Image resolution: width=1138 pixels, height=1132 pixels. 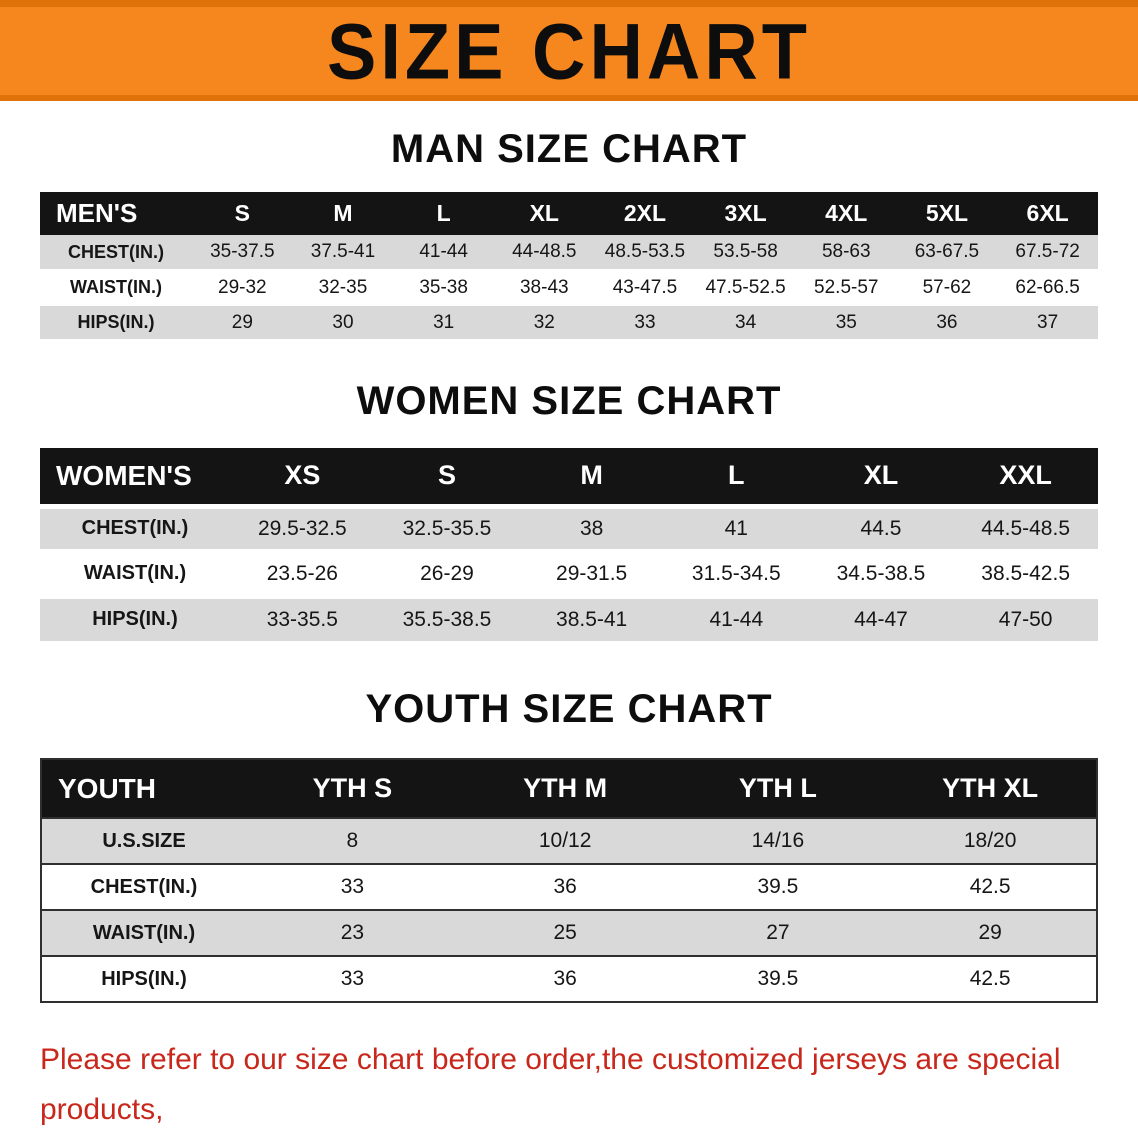 I want to click on value-cell: 34.5-38.5, so click(x=881, y=573).